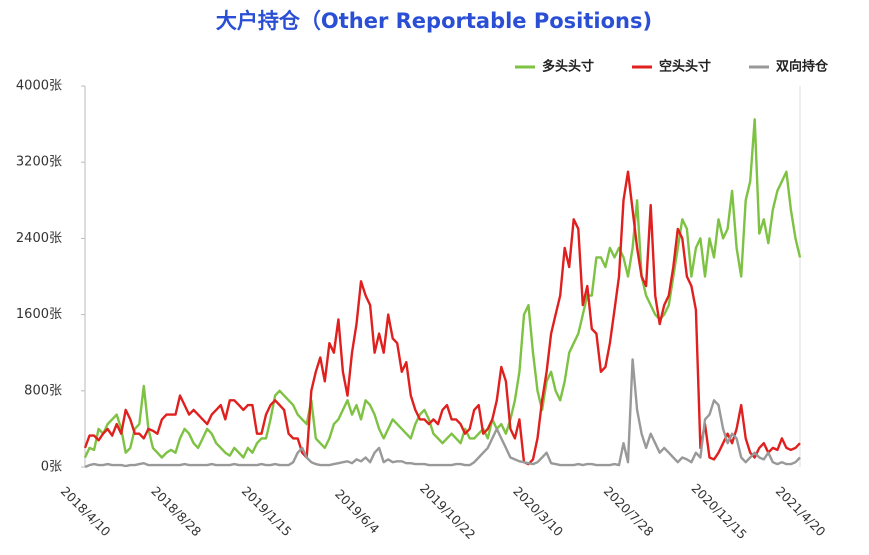 Image resolution: width=869 pixels, height=555 pixels. I want to click on x-tick-label: 2018/4/10, so click(86, 511).